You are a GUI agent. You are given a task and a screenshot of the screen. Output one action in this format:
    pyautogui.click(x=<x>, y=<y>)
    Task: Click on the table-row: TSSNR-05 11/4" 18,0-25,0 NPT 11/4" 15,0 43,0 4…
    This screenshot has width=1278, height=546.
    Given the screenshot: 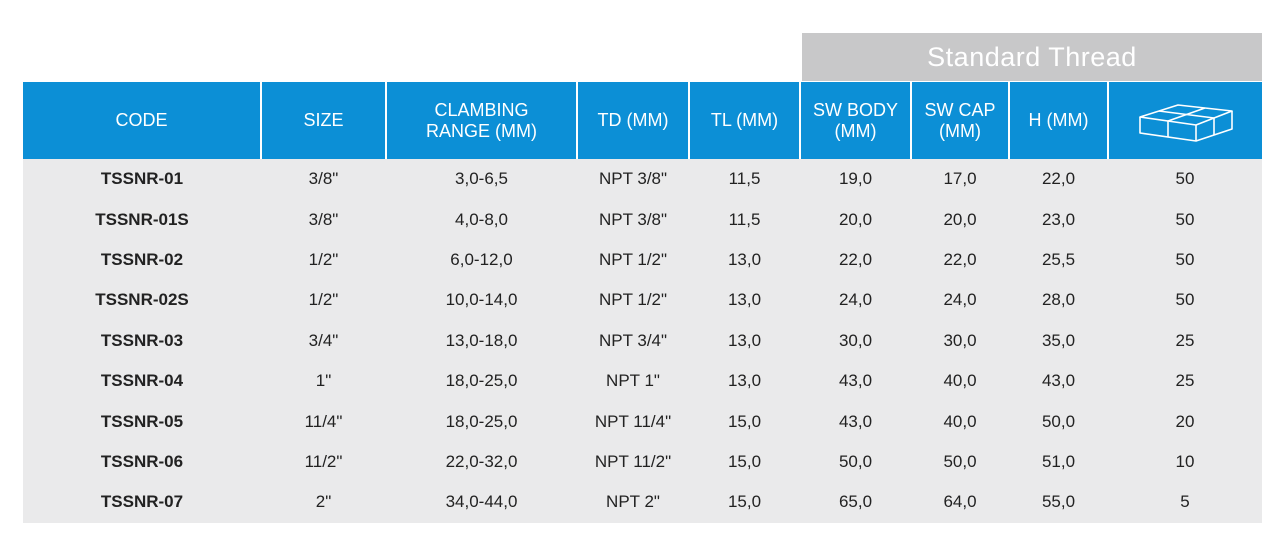 What is the action you would take?
    pyautogui.click(x=642, y=421)
    